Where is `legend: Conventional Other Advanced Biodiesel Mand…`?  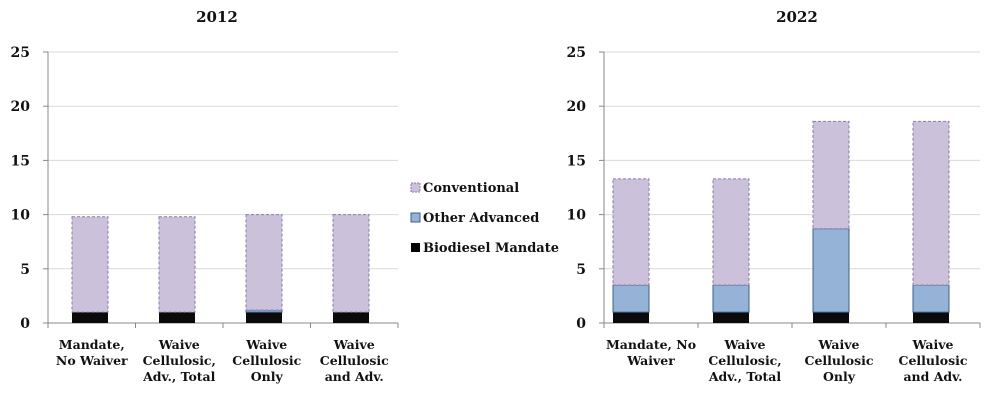 legend: Conventional Other Advanced Biodiesel Mand… is located at coordinates (484, 218).